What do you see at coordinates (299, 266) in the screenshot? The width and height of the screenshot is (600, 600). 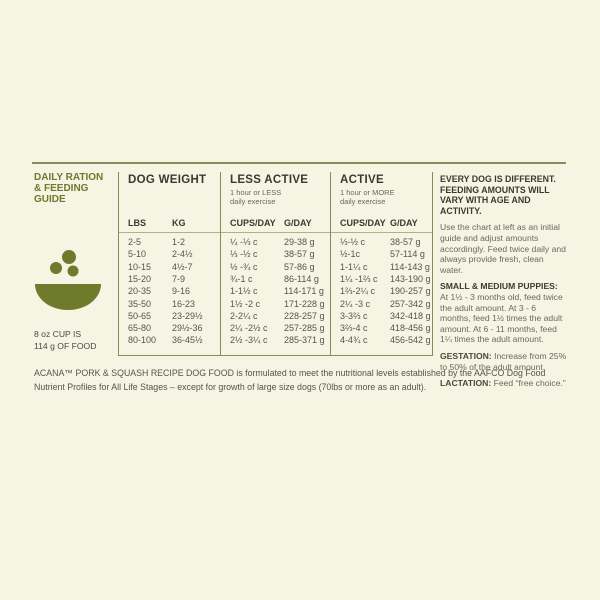 I see `table-cell: 57-86 g` at bounding box center [299, 266].